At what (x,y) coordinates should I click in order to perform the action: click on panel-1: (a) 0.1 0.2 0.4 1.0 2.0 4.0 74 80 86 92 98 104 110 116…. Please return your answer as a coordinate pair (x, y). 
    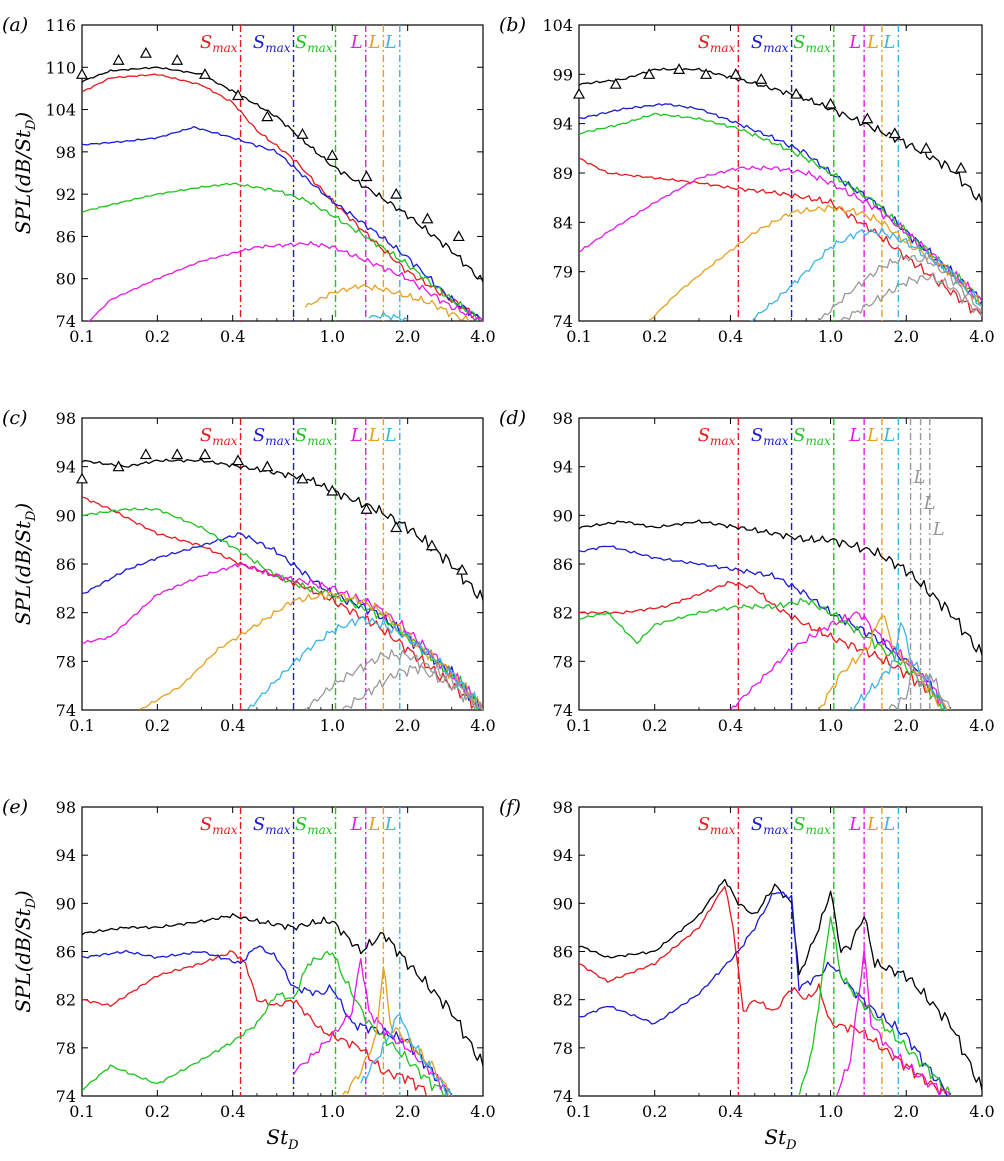
    Looking at the image, I should click on (249, 180).